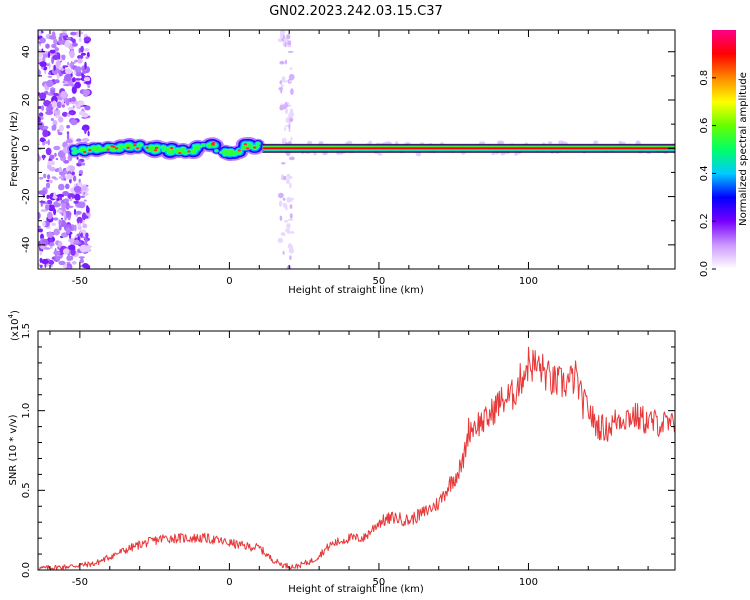 The height and width of the screenshot is (600, 750). I want to click on spectrogram-xtick-label: 0, so click(229, 281).